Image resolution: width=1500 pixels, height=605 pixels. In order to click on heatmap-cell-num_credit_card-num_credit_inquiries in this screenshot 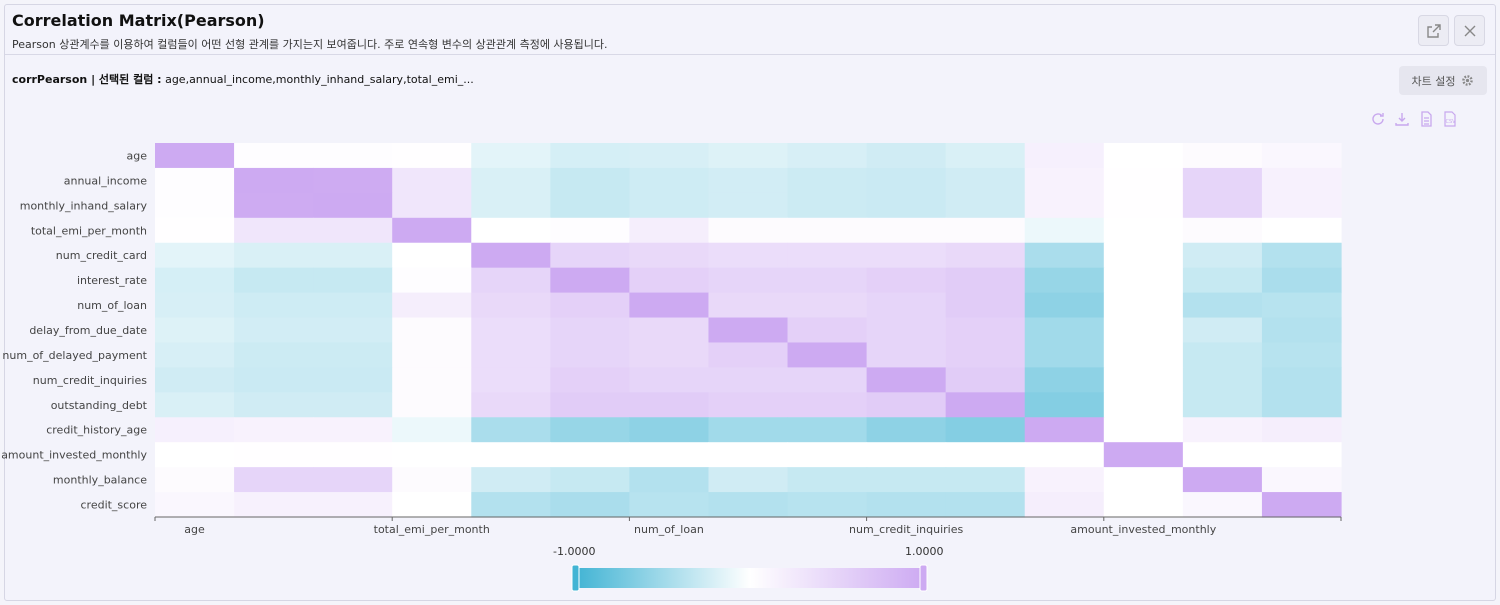, I will do `click(906, 255)`.